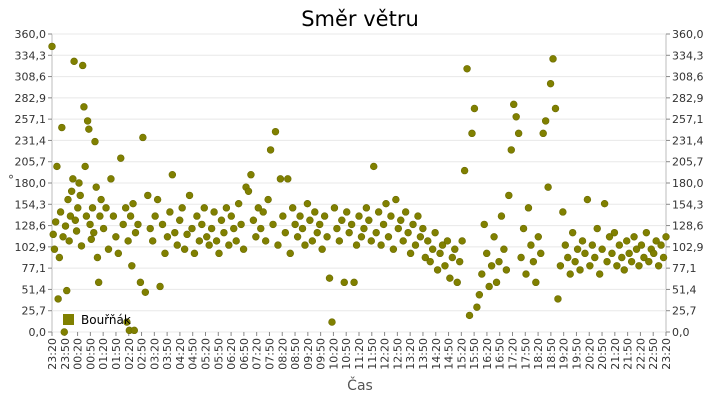 The width and height of the screenshot is (720, 404). I want to click on x-tick-label: 04:50, so click(193, 354).